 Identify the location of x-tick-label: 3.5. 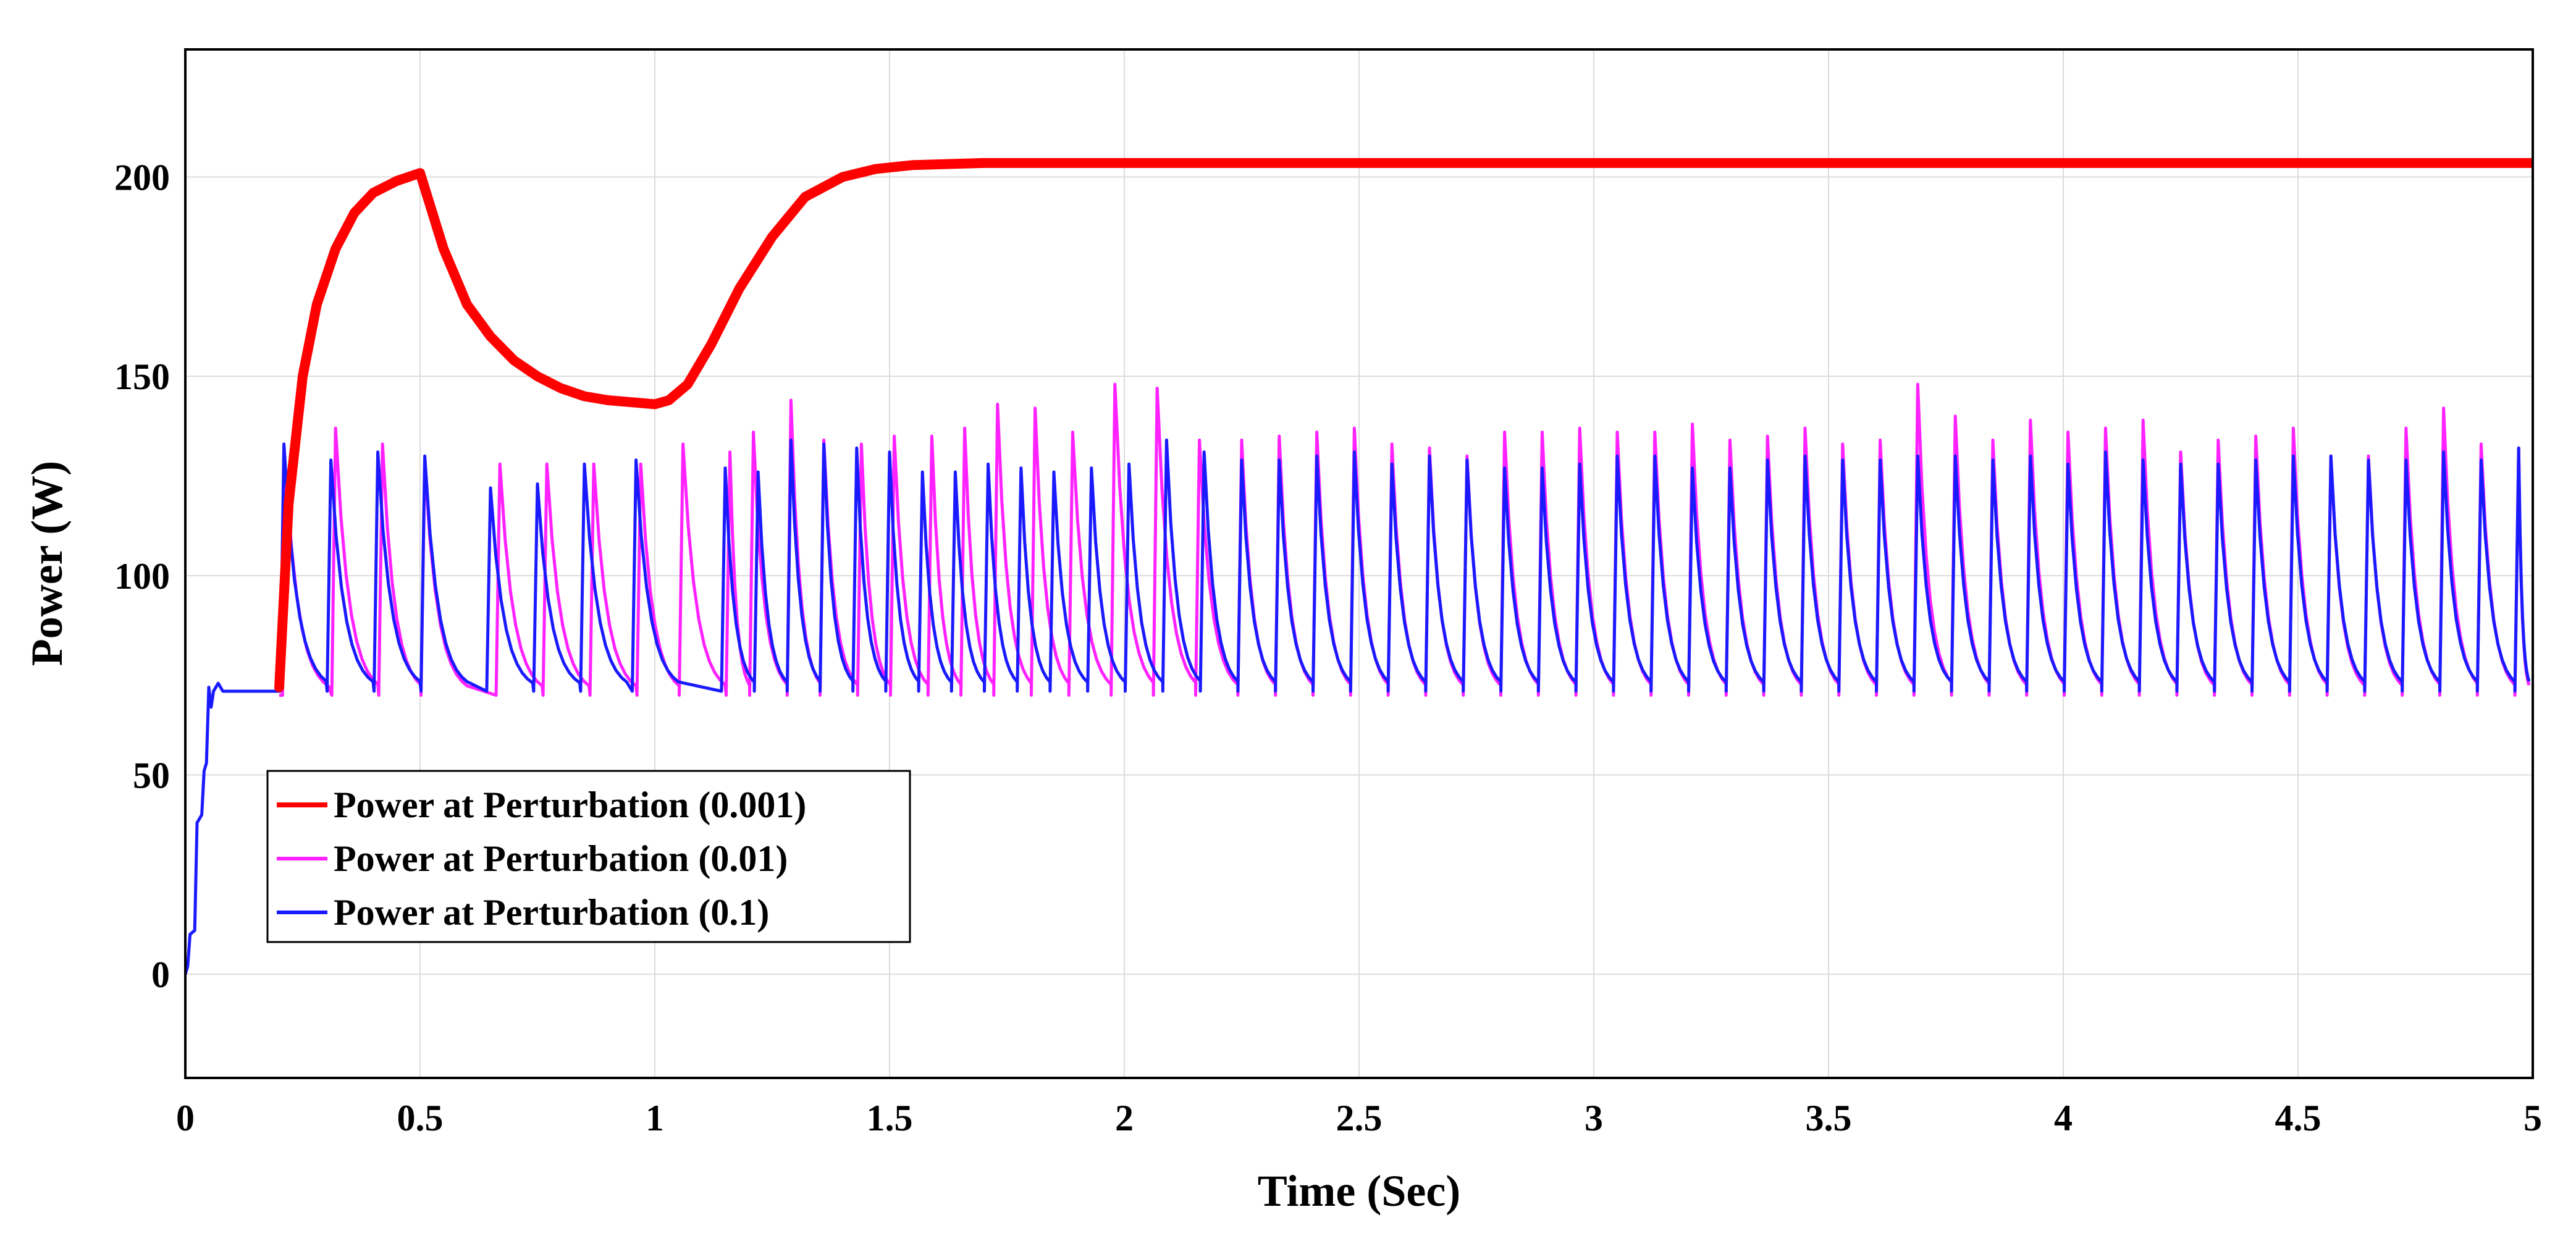
(1829, 1118).